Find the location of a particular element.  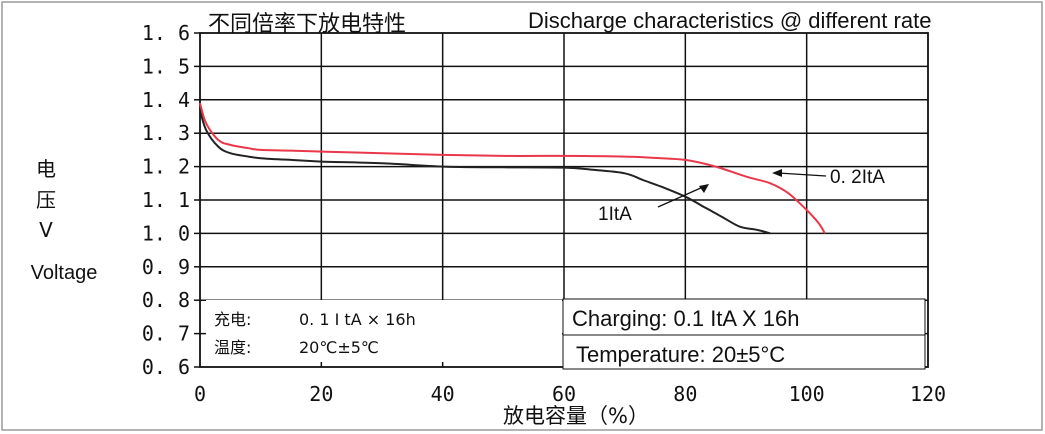

y-tick-label: 0. 8 is located at coordinates (166, 300).